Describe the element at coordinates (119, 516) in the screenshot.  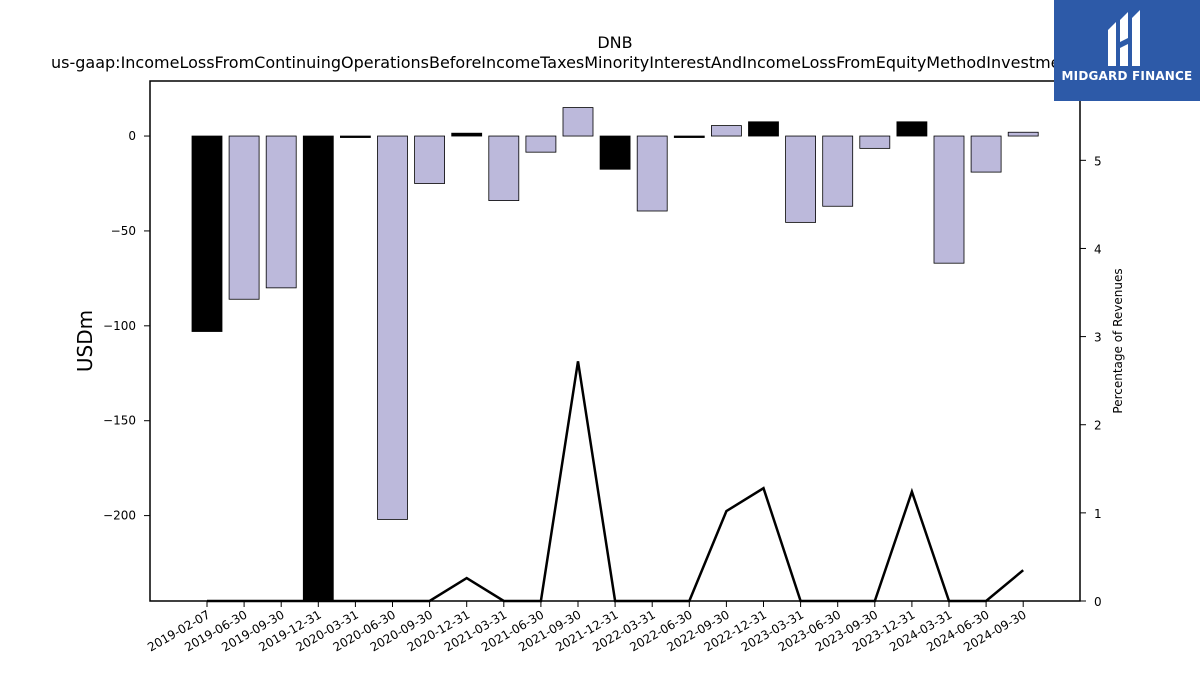
I see `y-tick-label: −200` at that location.